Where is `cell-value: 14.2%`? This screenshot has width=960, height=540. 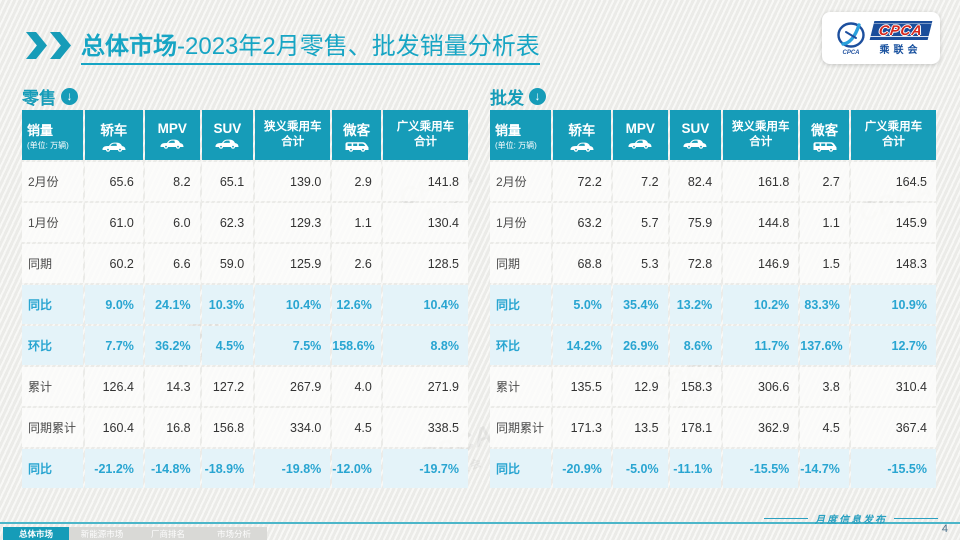
cell-value: 14.2% is located at coordinates (581, 345).